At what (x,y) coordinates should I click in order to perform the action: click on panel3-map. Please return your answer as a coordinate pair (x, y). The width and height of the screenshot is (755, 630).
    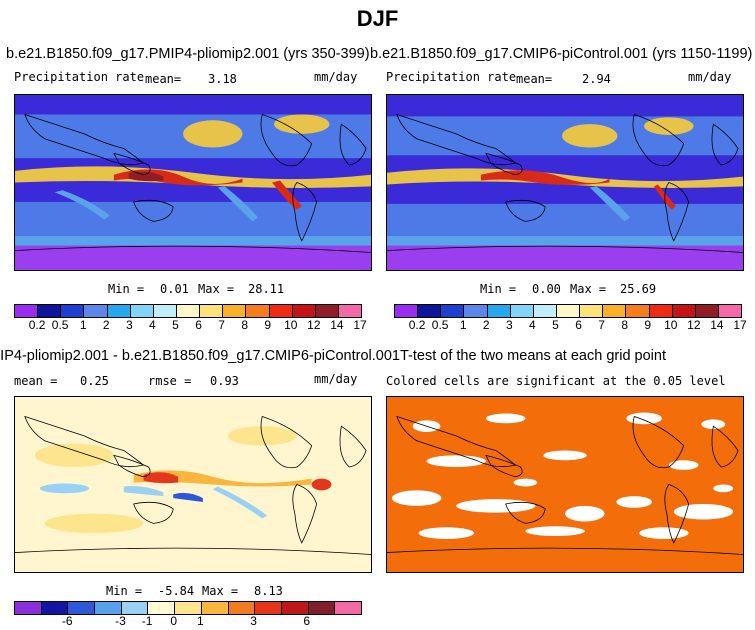
    Looking at the image, I should click on (193, 484).